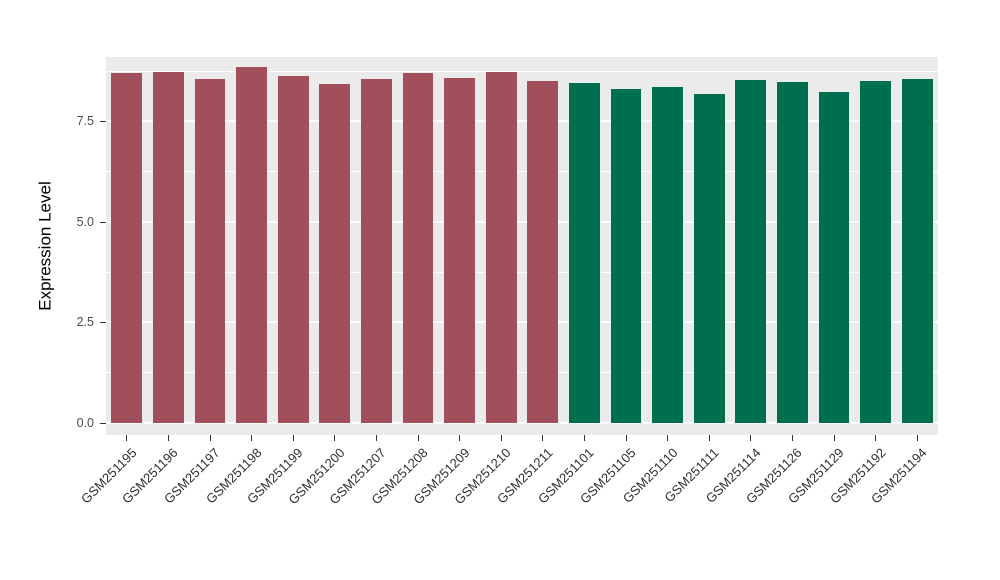 This screenshot has height=580, width=1000. What do you see at coordinates (85, 423) in the screenshot?
I see `y-tick-label: 0.0` at bounding box center [85, 423].